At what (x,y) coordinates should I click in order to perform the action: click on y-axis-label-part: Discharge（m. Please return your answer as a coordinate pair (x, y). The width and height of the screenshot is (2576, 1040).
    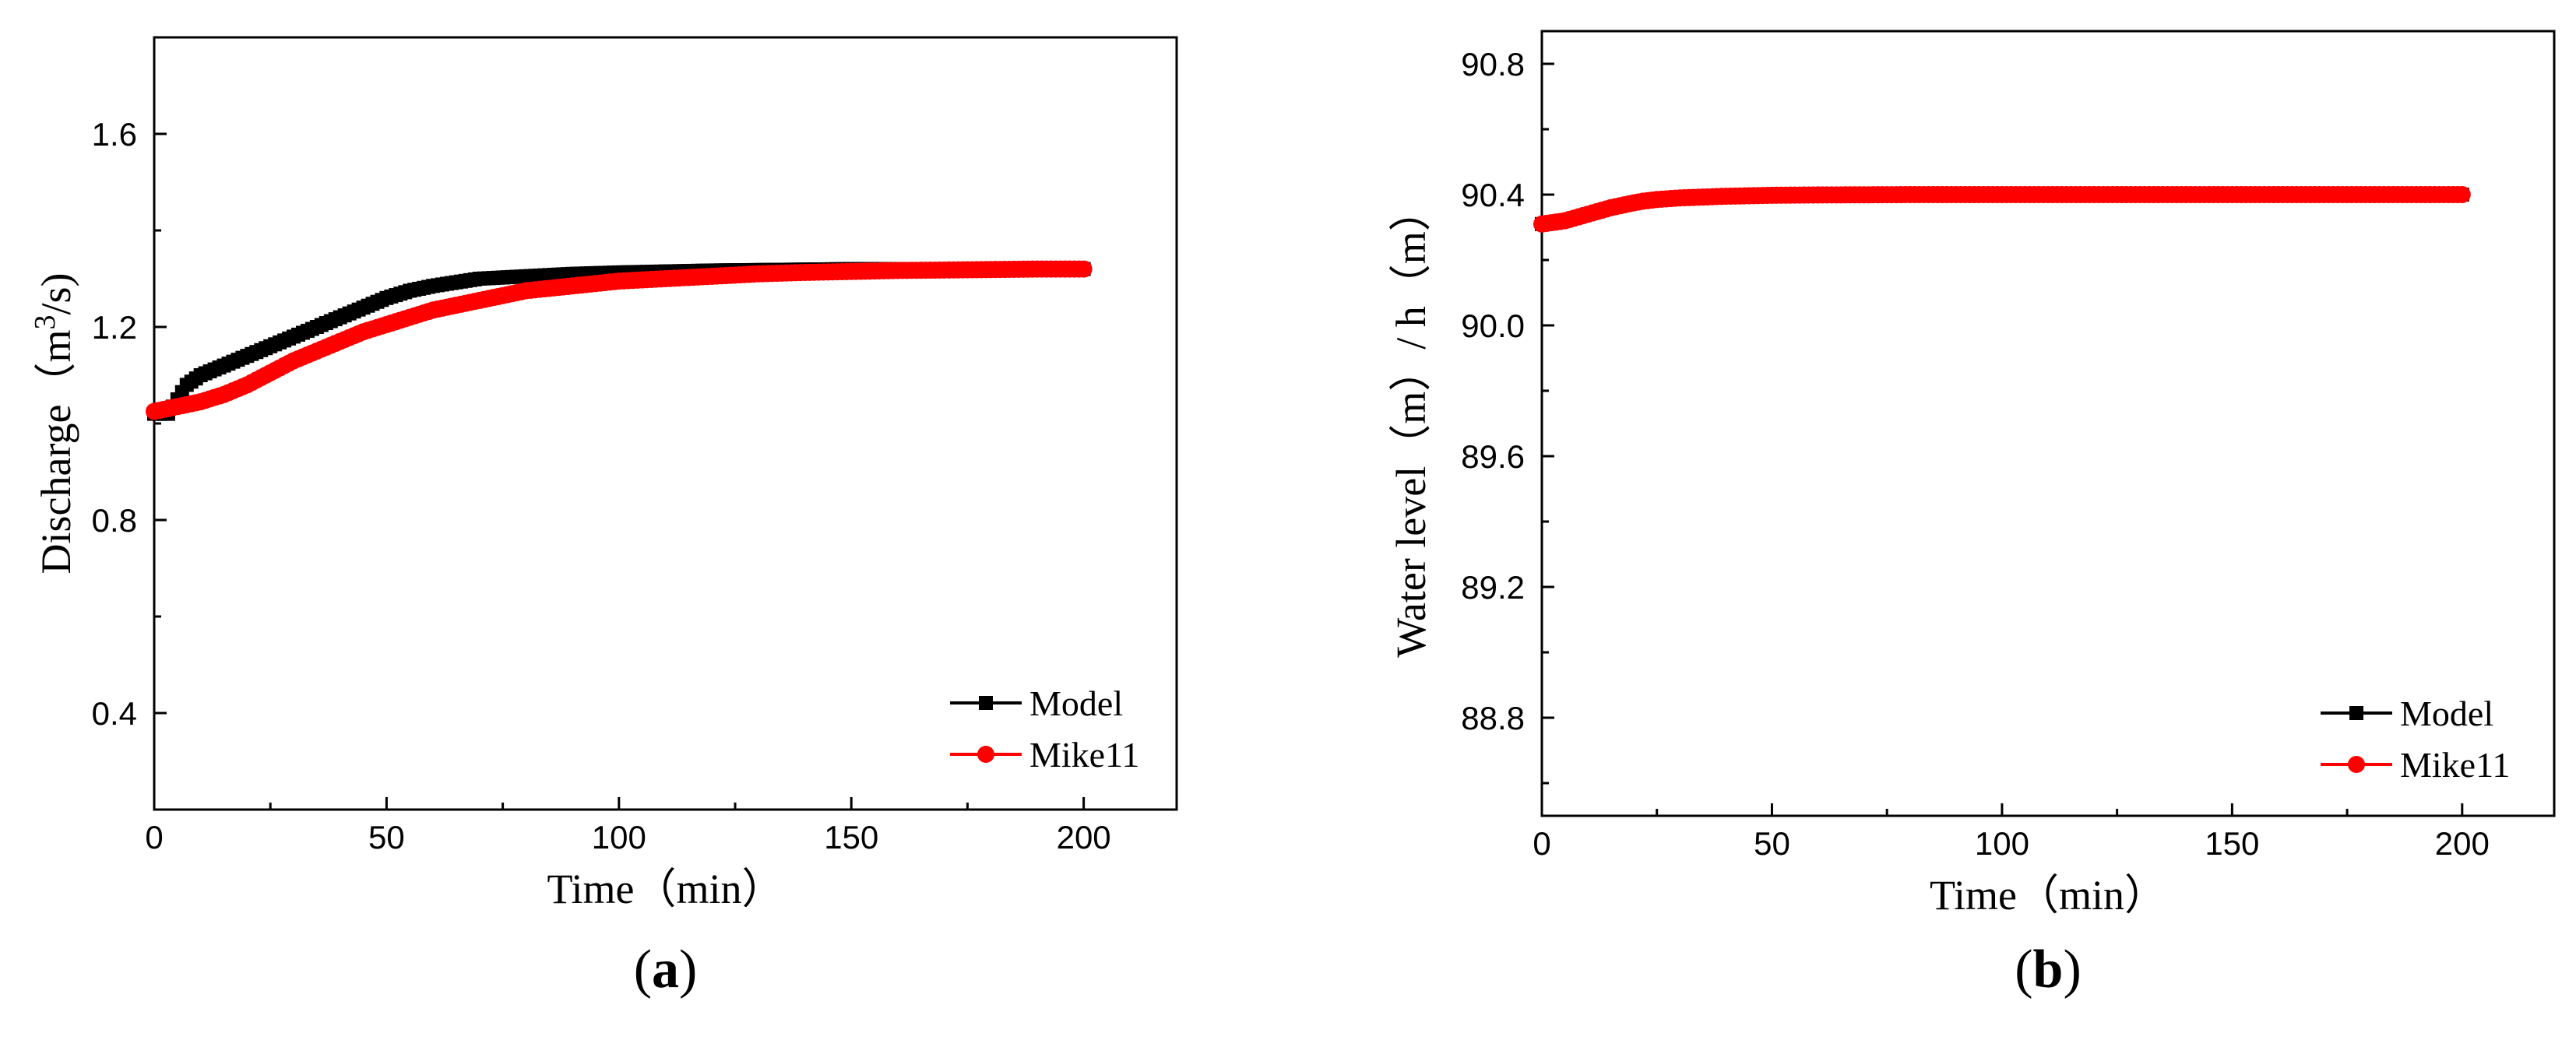
    Looking at the image, I should click on (56, 452).